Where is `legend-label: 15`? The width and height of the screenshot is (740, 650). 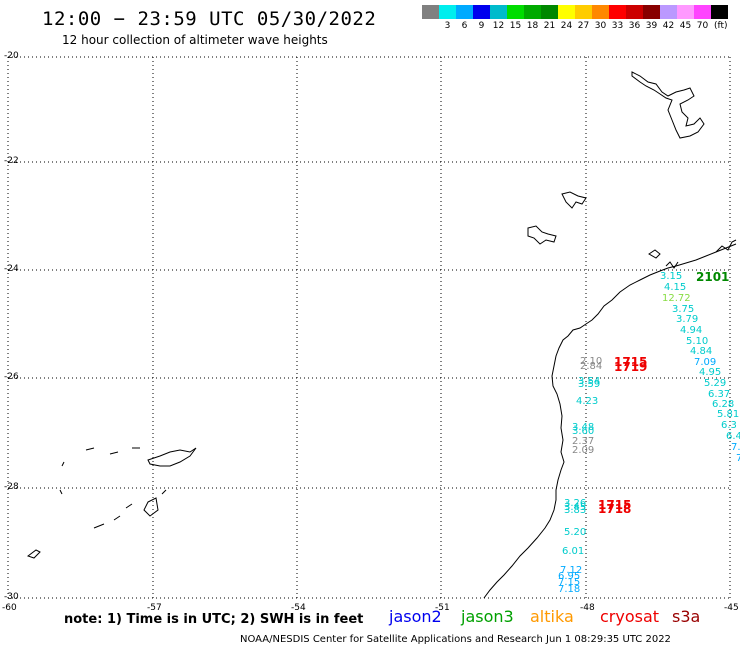 legend-label: 15 is located at coordinates (515, 26).